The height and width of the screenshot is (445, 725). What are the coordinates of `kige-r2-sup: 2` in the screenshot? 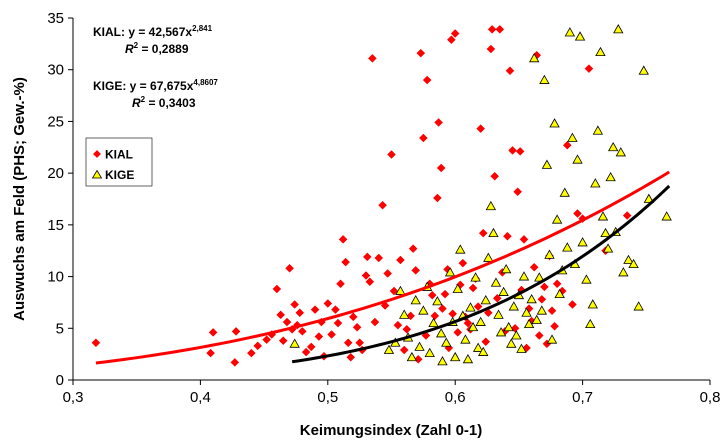 It's located at (143, 99).